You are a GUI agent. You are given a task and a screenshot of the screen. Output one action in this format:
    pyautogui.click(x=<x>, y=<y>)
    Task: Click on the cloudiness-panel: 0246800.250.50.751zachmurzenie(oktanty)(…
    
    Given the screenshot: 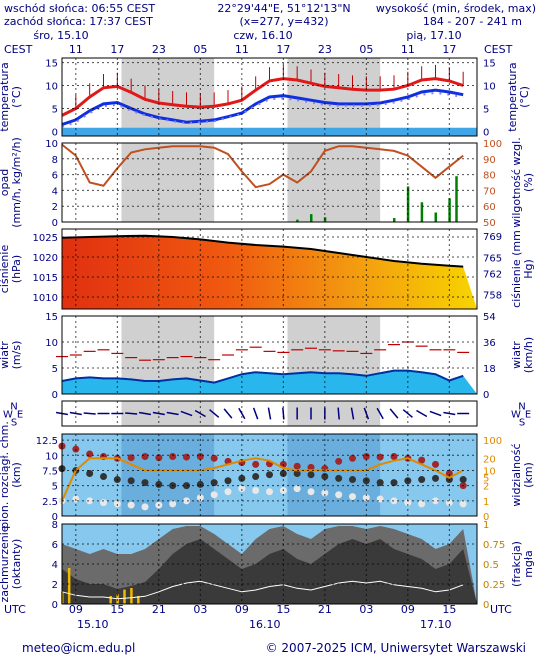 What is the action you would take?
    pyautogui.click(x=267, y=565)
    